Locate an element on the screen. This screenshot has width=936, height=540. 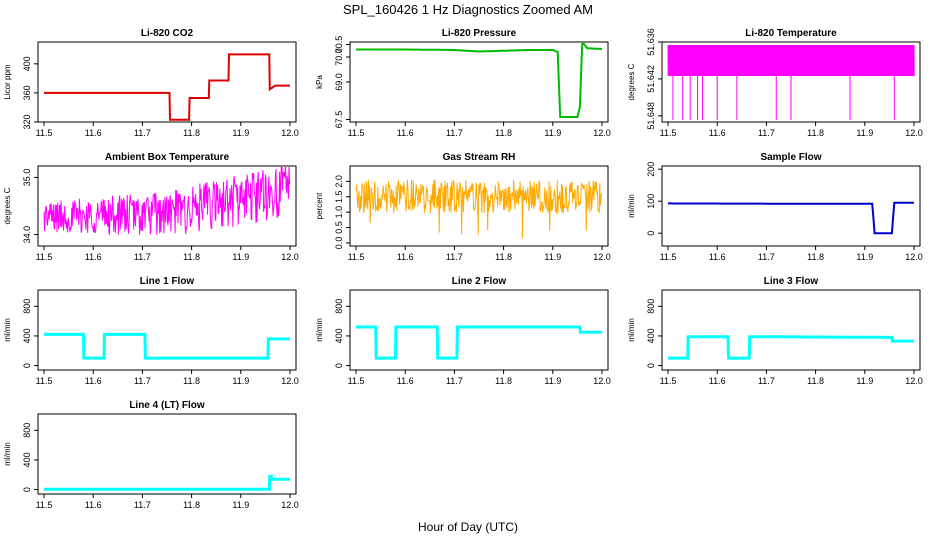
y-tick-label: 2.0 is located at coordinates (339, 181).